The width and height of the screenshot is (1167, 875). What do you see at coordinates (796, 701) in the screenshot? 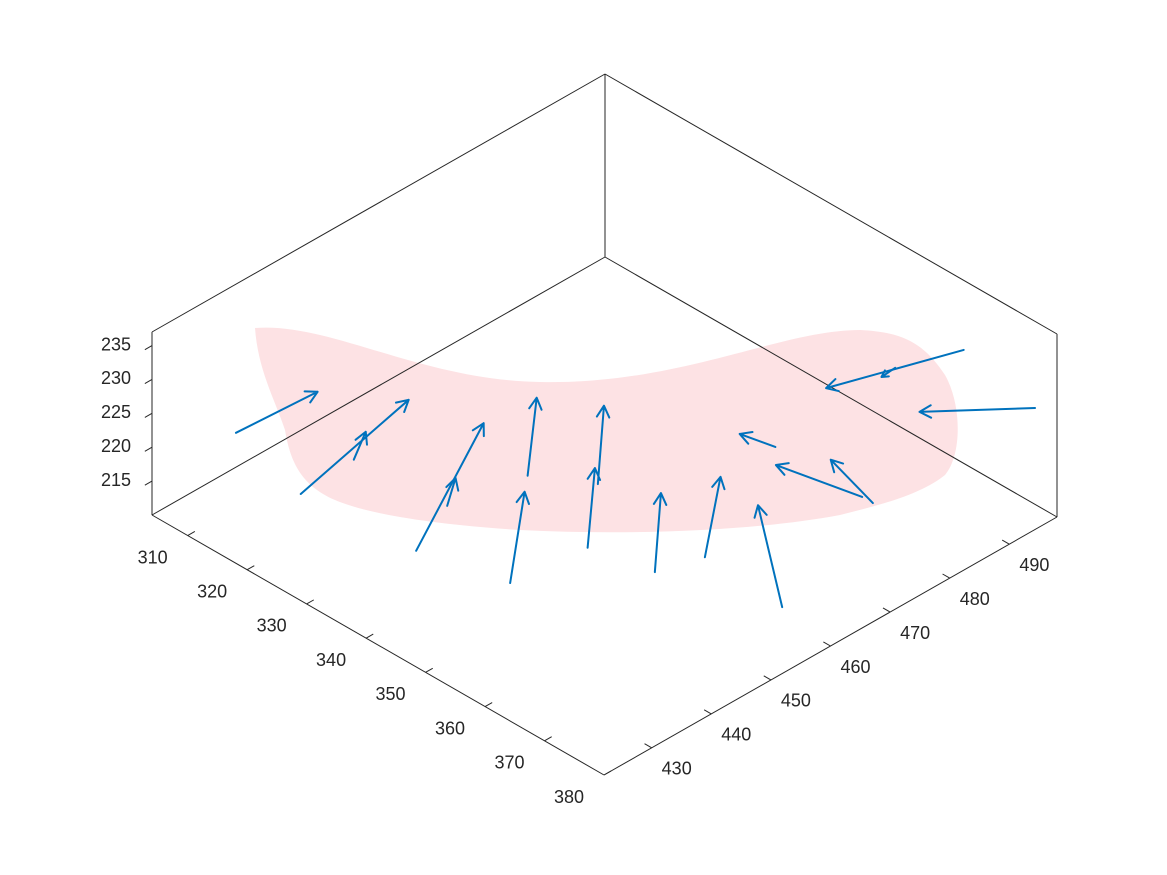
I see `y-tick-label: 450` at bounding box center [796, 701].